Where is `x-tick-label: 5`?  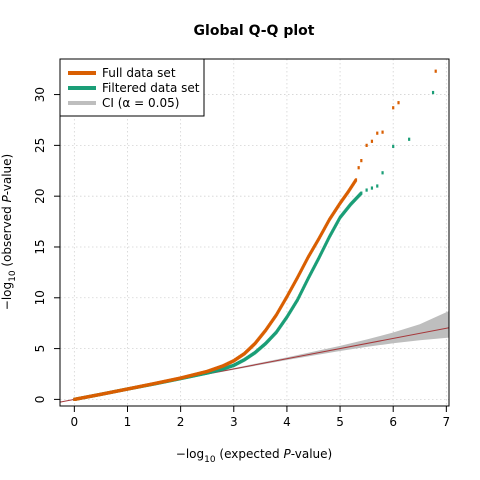 x-tick-label: 5 is located at coordinates (340, 422).